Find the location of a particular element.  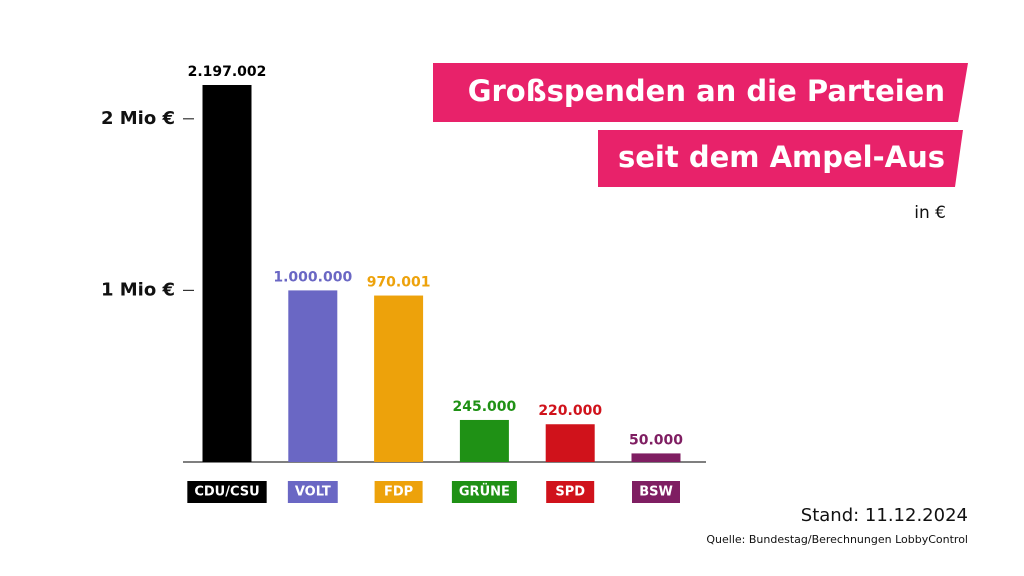

y-tick-label: 1 Mio € is located at coordinates (138, 289).